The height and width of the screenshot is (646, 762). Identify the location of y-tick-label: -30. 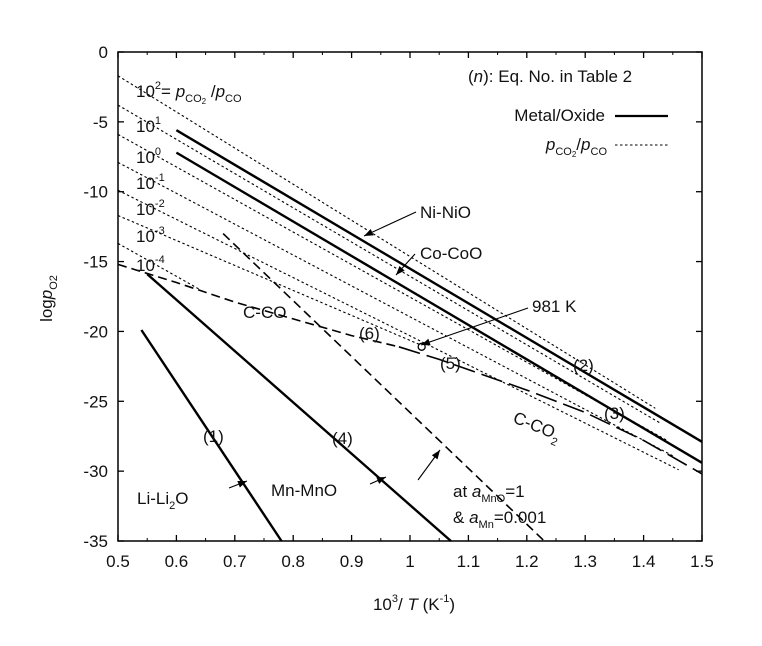
(95, 471).